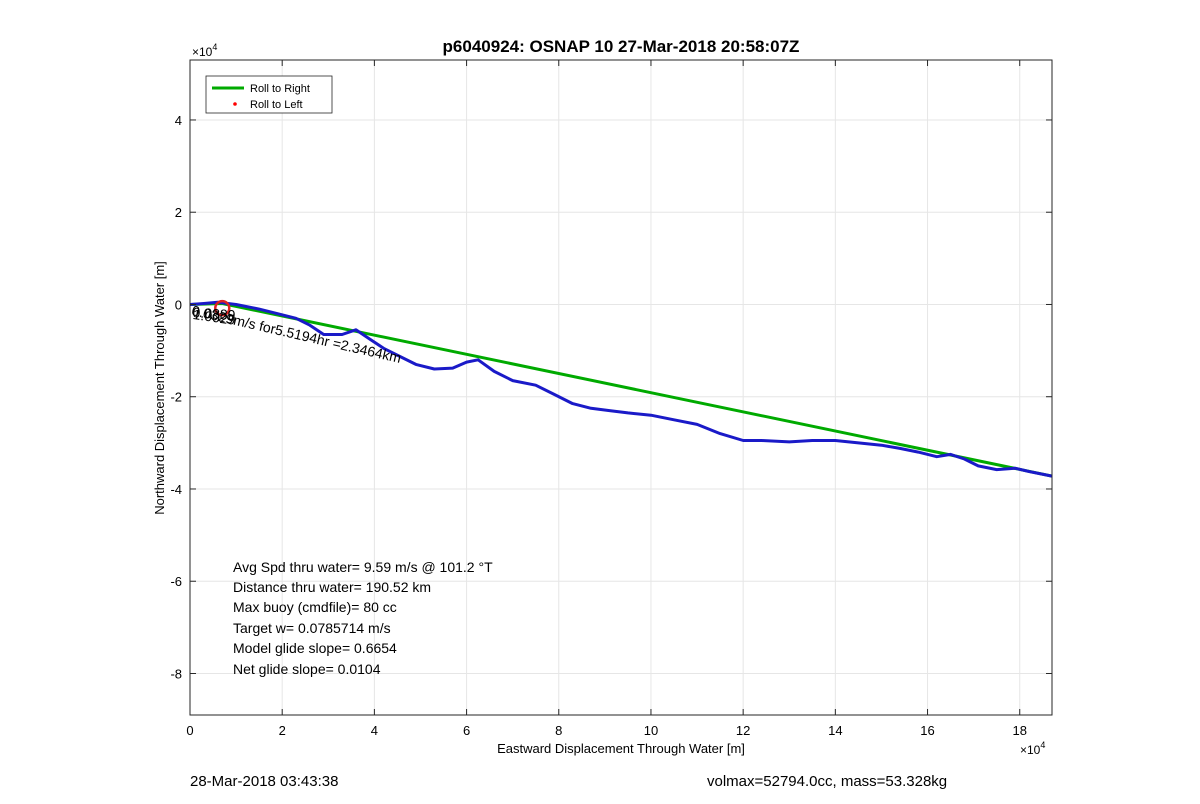 Image resolution: width=1200 pixels, height=804 pixels. I want to click on stat-model-glide: Model glide slope= 0.6654, so click(315, 648).